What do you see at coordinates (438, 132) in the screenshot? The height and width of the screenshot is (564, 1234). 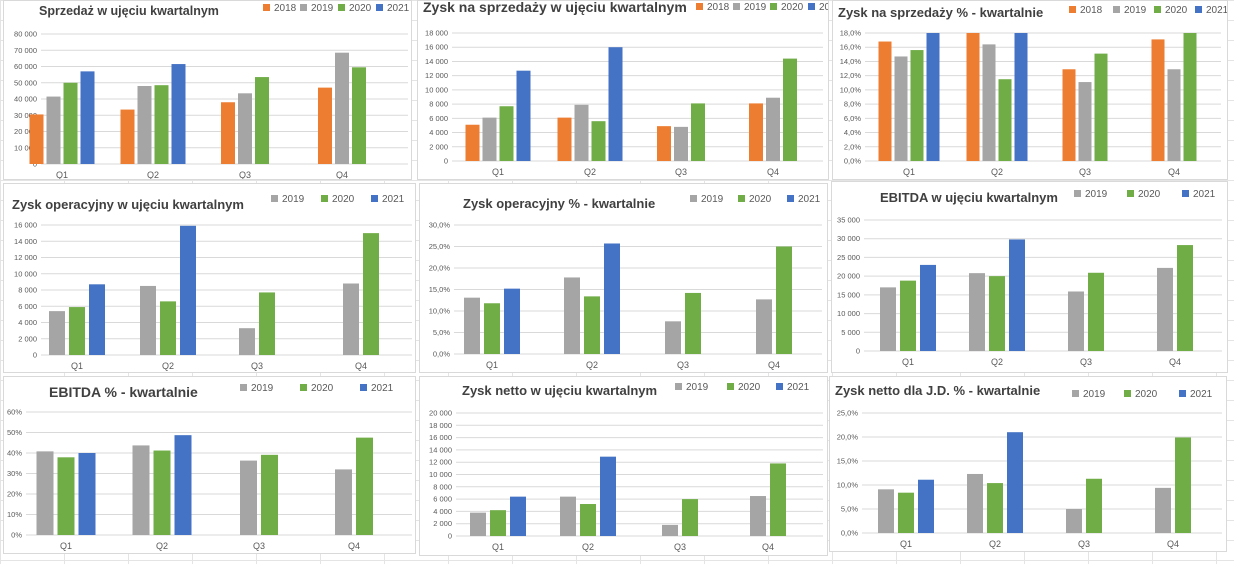 I see `y-tick-label: 4 000` at bounding box center [438, 132].